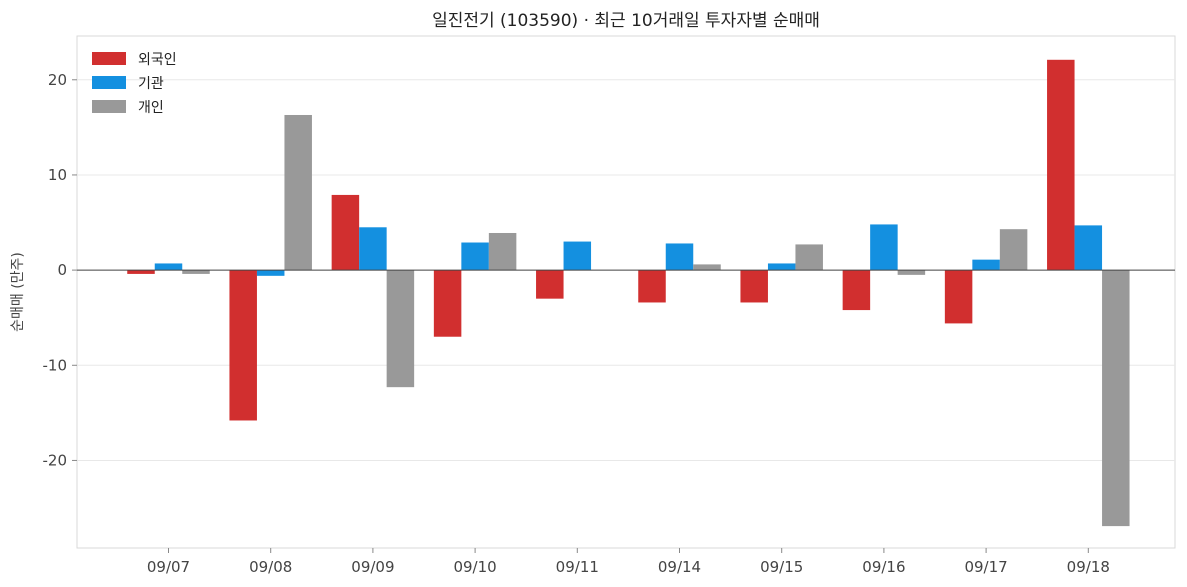  I want to click on y-tick-label: 10, so click(57, 175).